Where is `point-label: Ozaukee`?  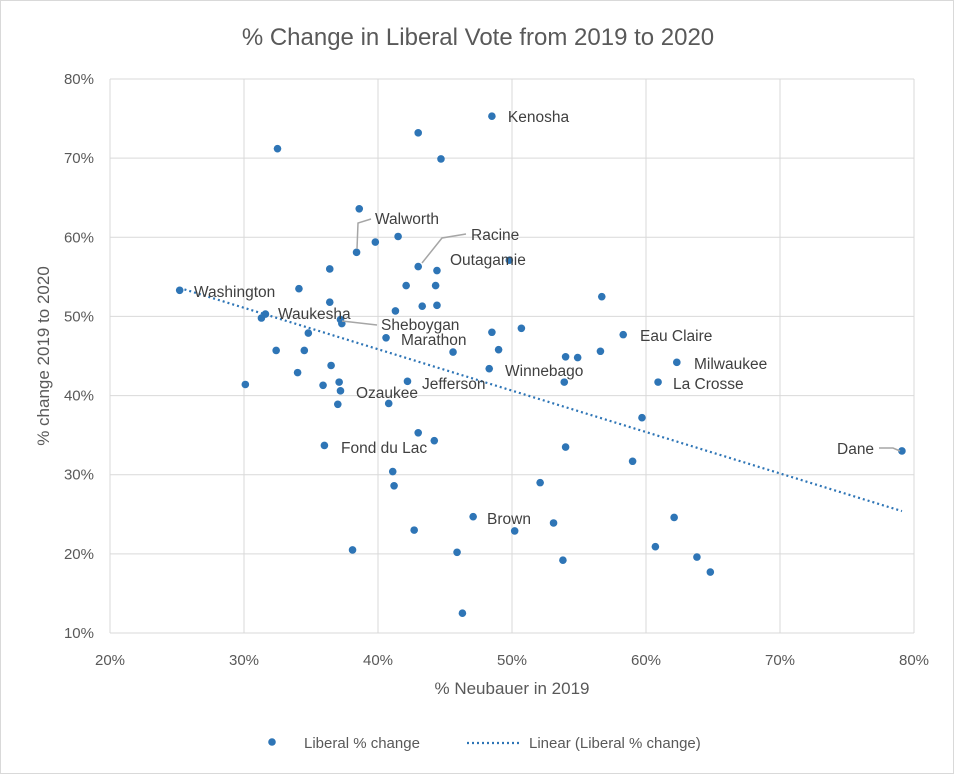
point-label: Ozaukee is located at coordinates (387, 393).